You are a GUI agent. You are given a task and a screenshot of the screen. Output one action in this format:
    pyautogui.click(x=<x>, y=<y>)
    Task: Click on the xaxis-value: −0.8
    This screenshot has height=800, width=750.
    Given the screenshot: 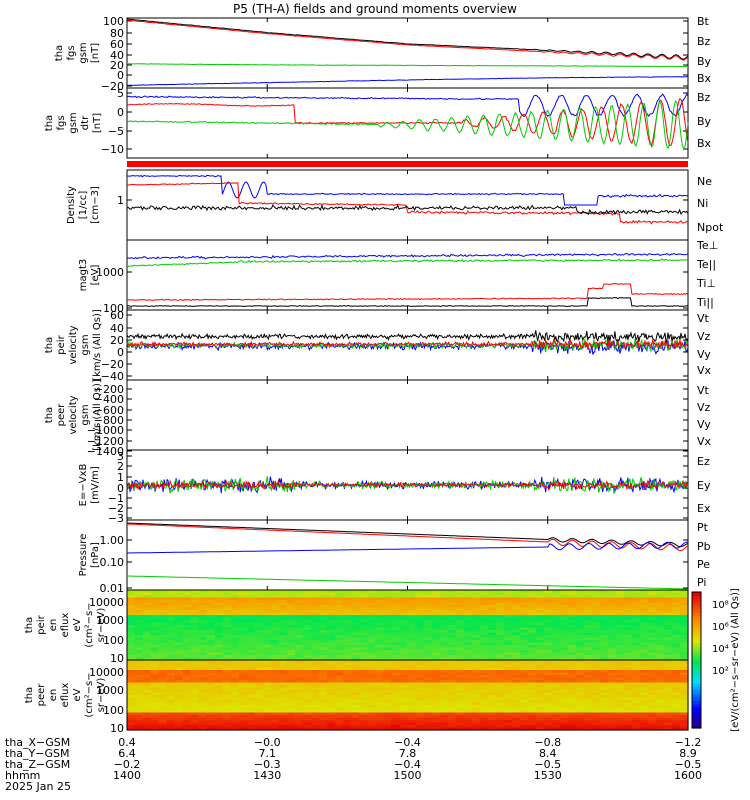 What is the action you would take?
    pyautogui.click(x=547, y=742)
    